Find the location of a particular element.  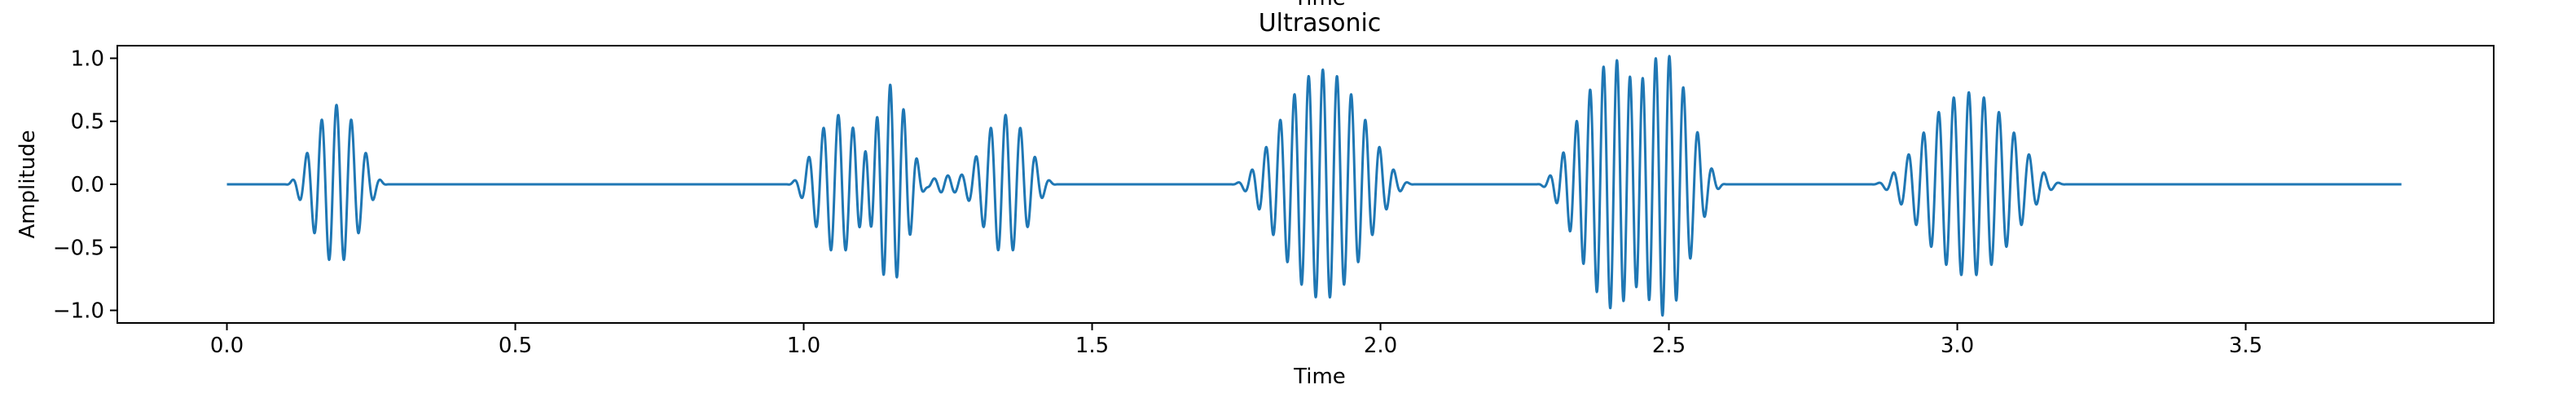

x-tick-label: 3.0 is located at coordinates (1957, 346).